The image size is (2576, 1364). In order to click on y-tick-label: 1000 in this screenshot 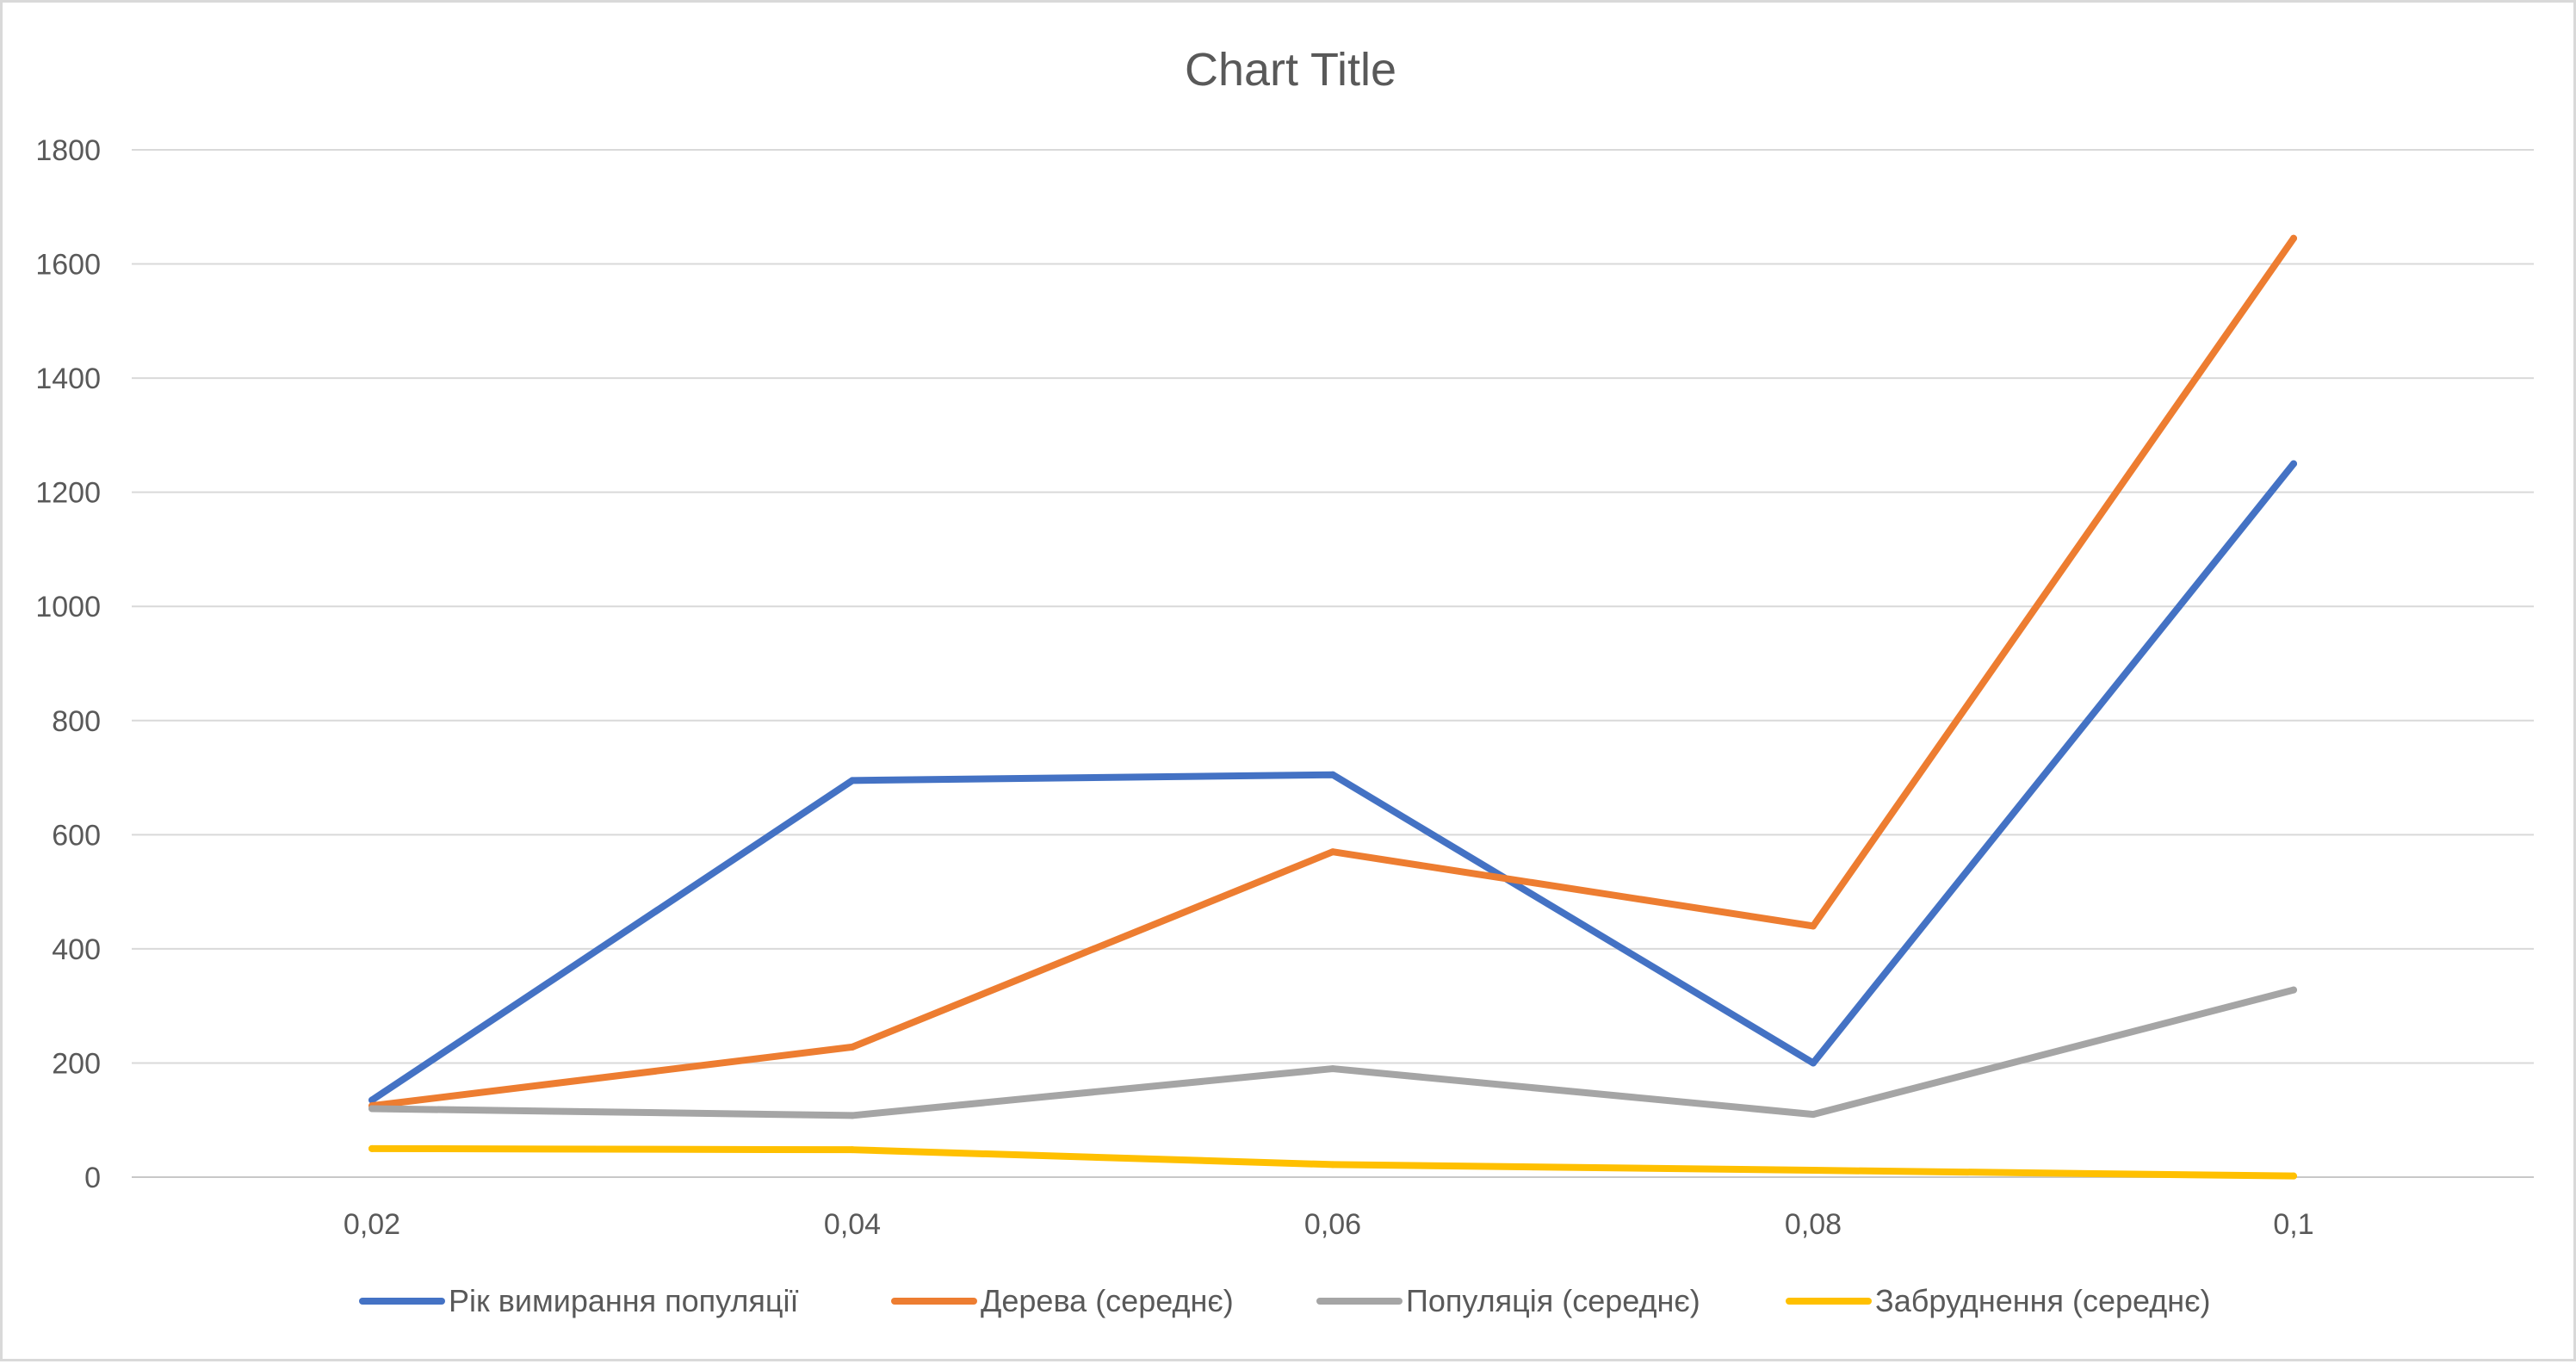, I will do `click(68, 607)`.